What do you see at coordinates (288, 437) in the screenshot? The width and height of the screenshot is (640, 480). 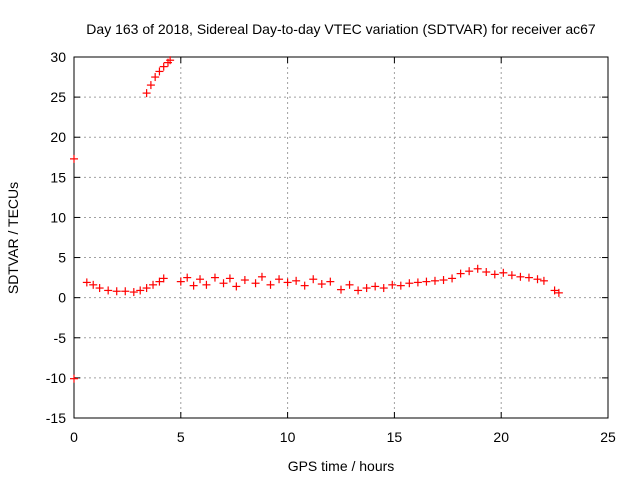 I see `x-tick-label: 10` at bounding box center [288, 437].